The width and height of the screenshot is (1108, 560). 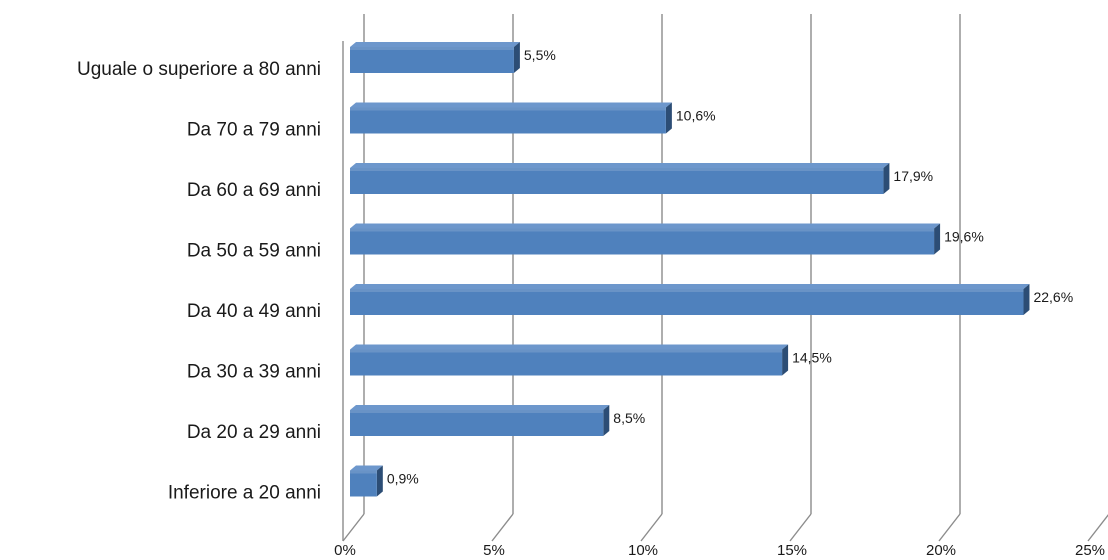 What do you see at coordinates (1090, 550) in the screenshot?
I see `x-tick-label: 25%` at bounding box center [1090, 550].